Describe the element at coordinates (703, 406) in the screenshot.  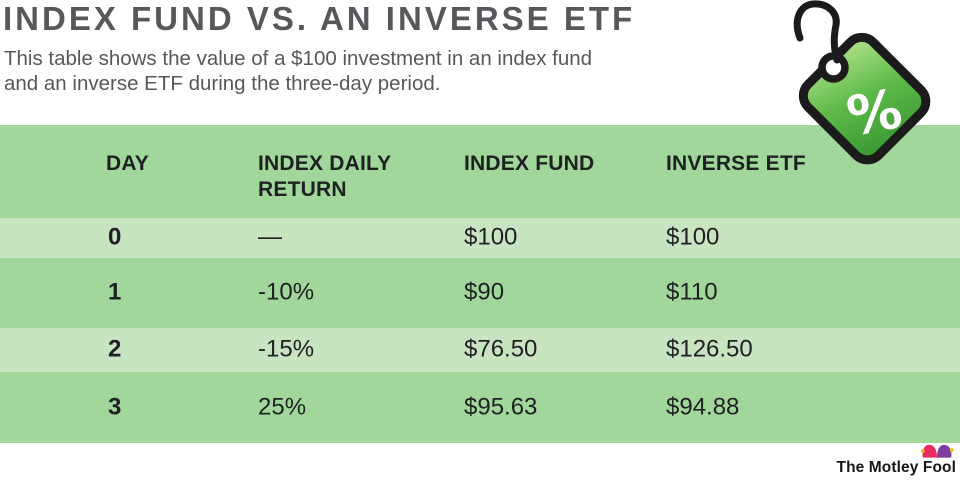
I see `cell-inverse-etf: $94.88` at that location.